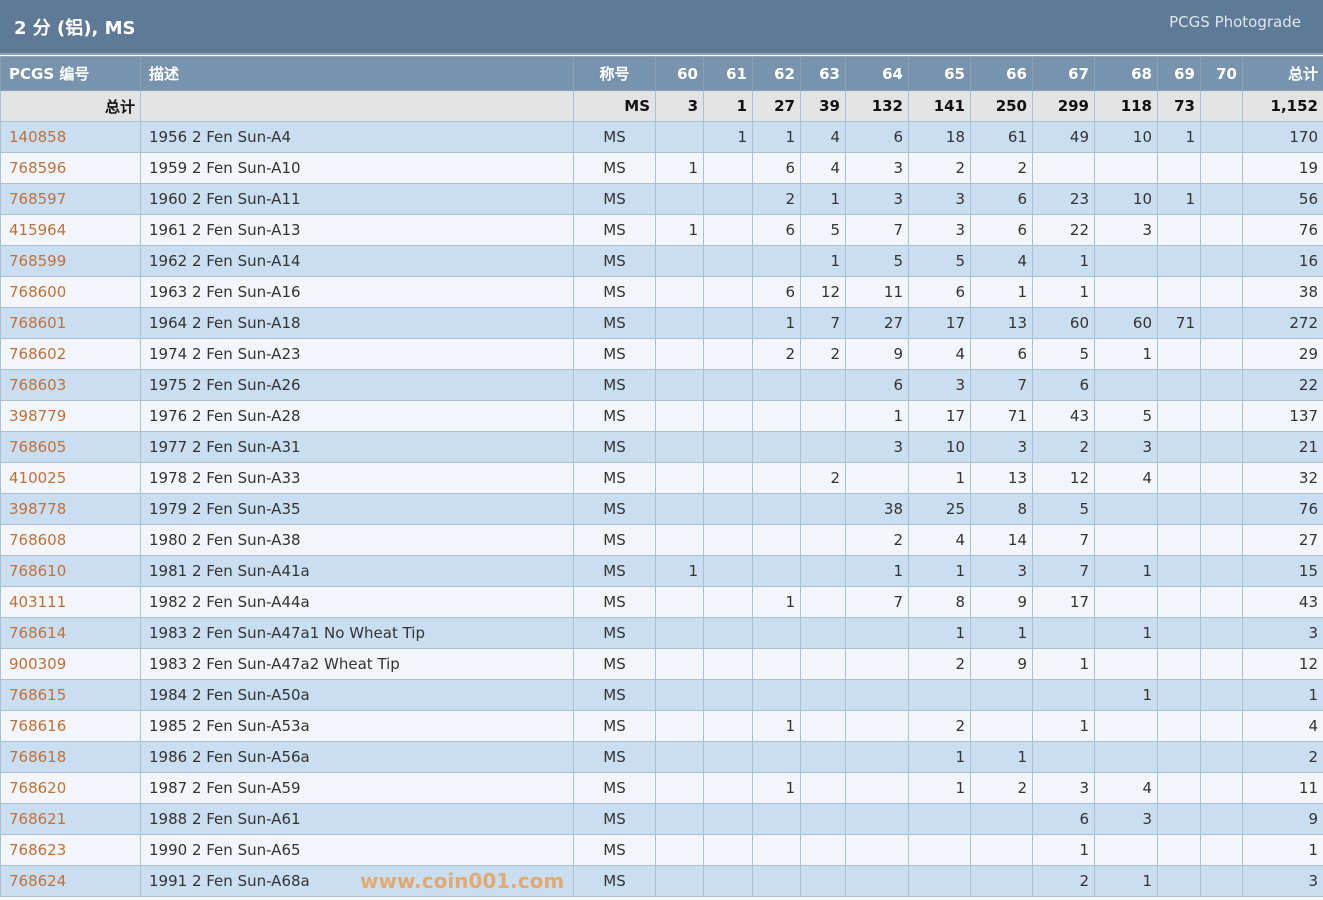 This screenshot has width=1323, height=900. What do you see at coordinates (661, 695) in the screenshot?
I see `table-row: 768615 1984 2 Fen Sun-A50a MS 1 1` at bounding box center [661, 695].